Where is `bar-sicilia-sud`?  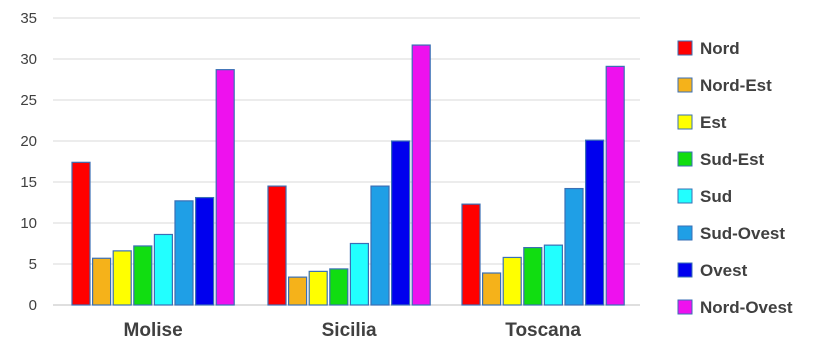
bar-sicilia-sud is located at coordinates (359, 274).